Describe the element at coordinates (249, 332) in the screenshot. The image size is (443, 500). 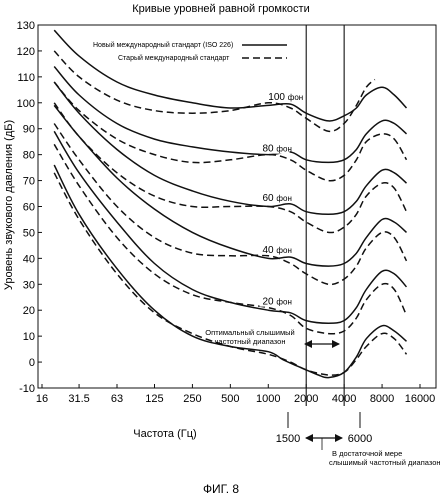
I see `optimal-range-text-line1: Оптимальный слышимый` at that location.